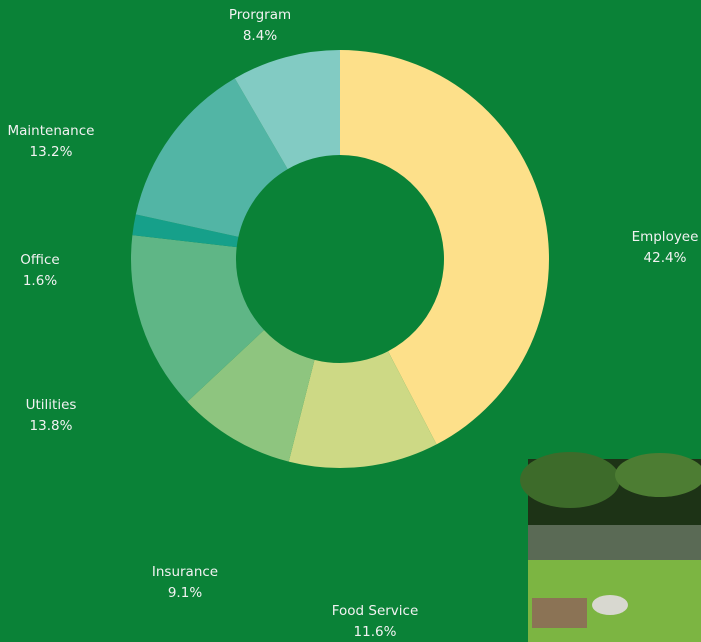 The width and height of the screenshot is (701, 642). I want to click on photo, so click(610, 547).